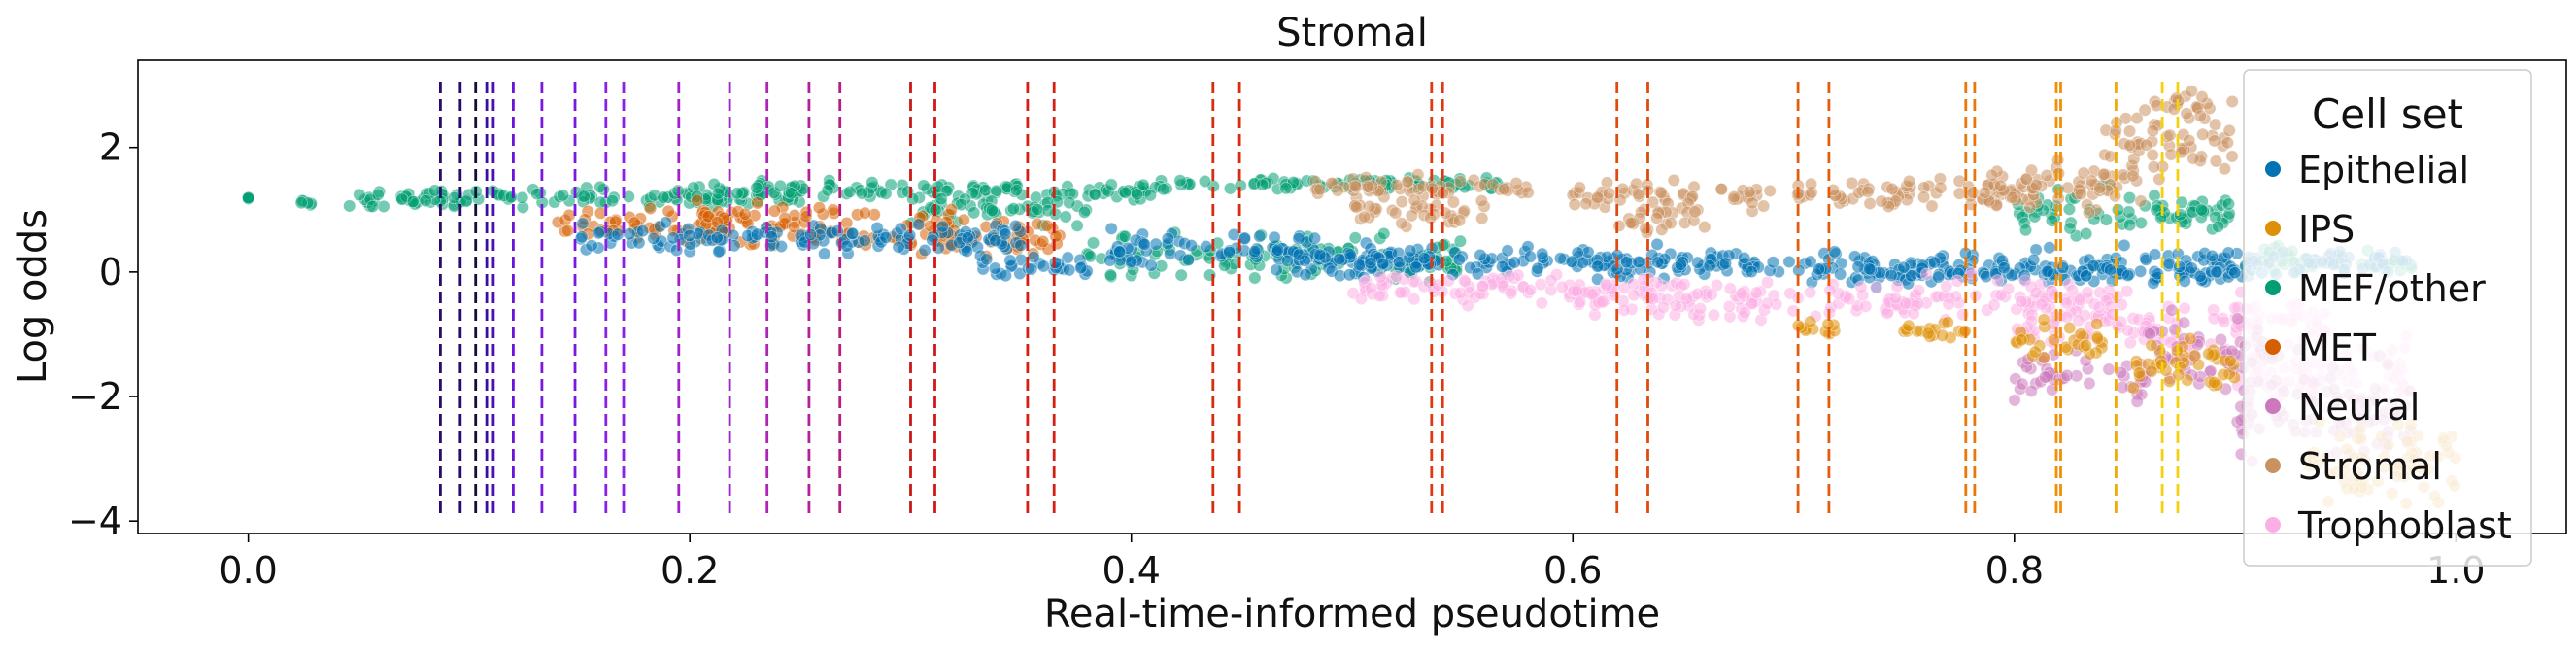  I want to click on legend-marker, so click(2273, 347).